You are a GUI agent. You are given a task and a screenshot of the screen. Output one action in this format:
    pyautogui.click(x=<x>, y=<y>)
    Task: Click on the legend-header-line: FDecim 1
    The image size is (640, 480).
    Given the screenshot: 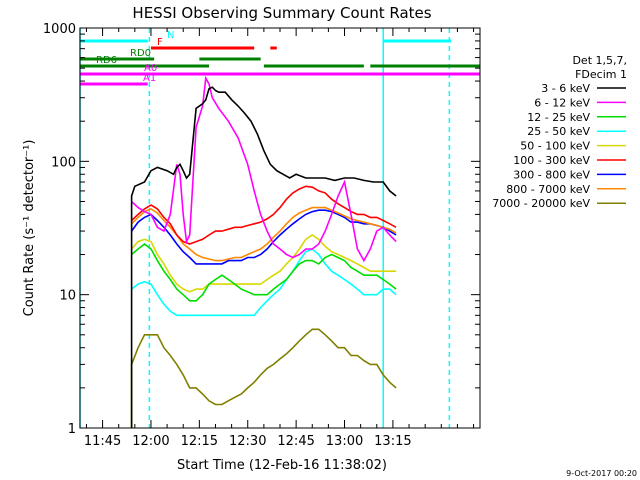 What is the action you would take?
    pyautogui.click(x=601, y=74)
    